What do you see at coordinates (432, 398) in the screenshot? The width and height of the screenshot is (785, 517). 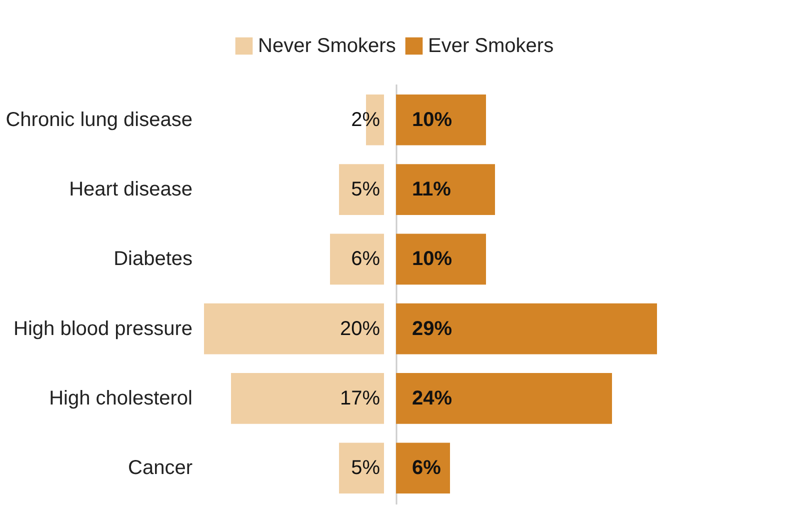 I see `data-label: 24%` at bounding box center [432, 398].